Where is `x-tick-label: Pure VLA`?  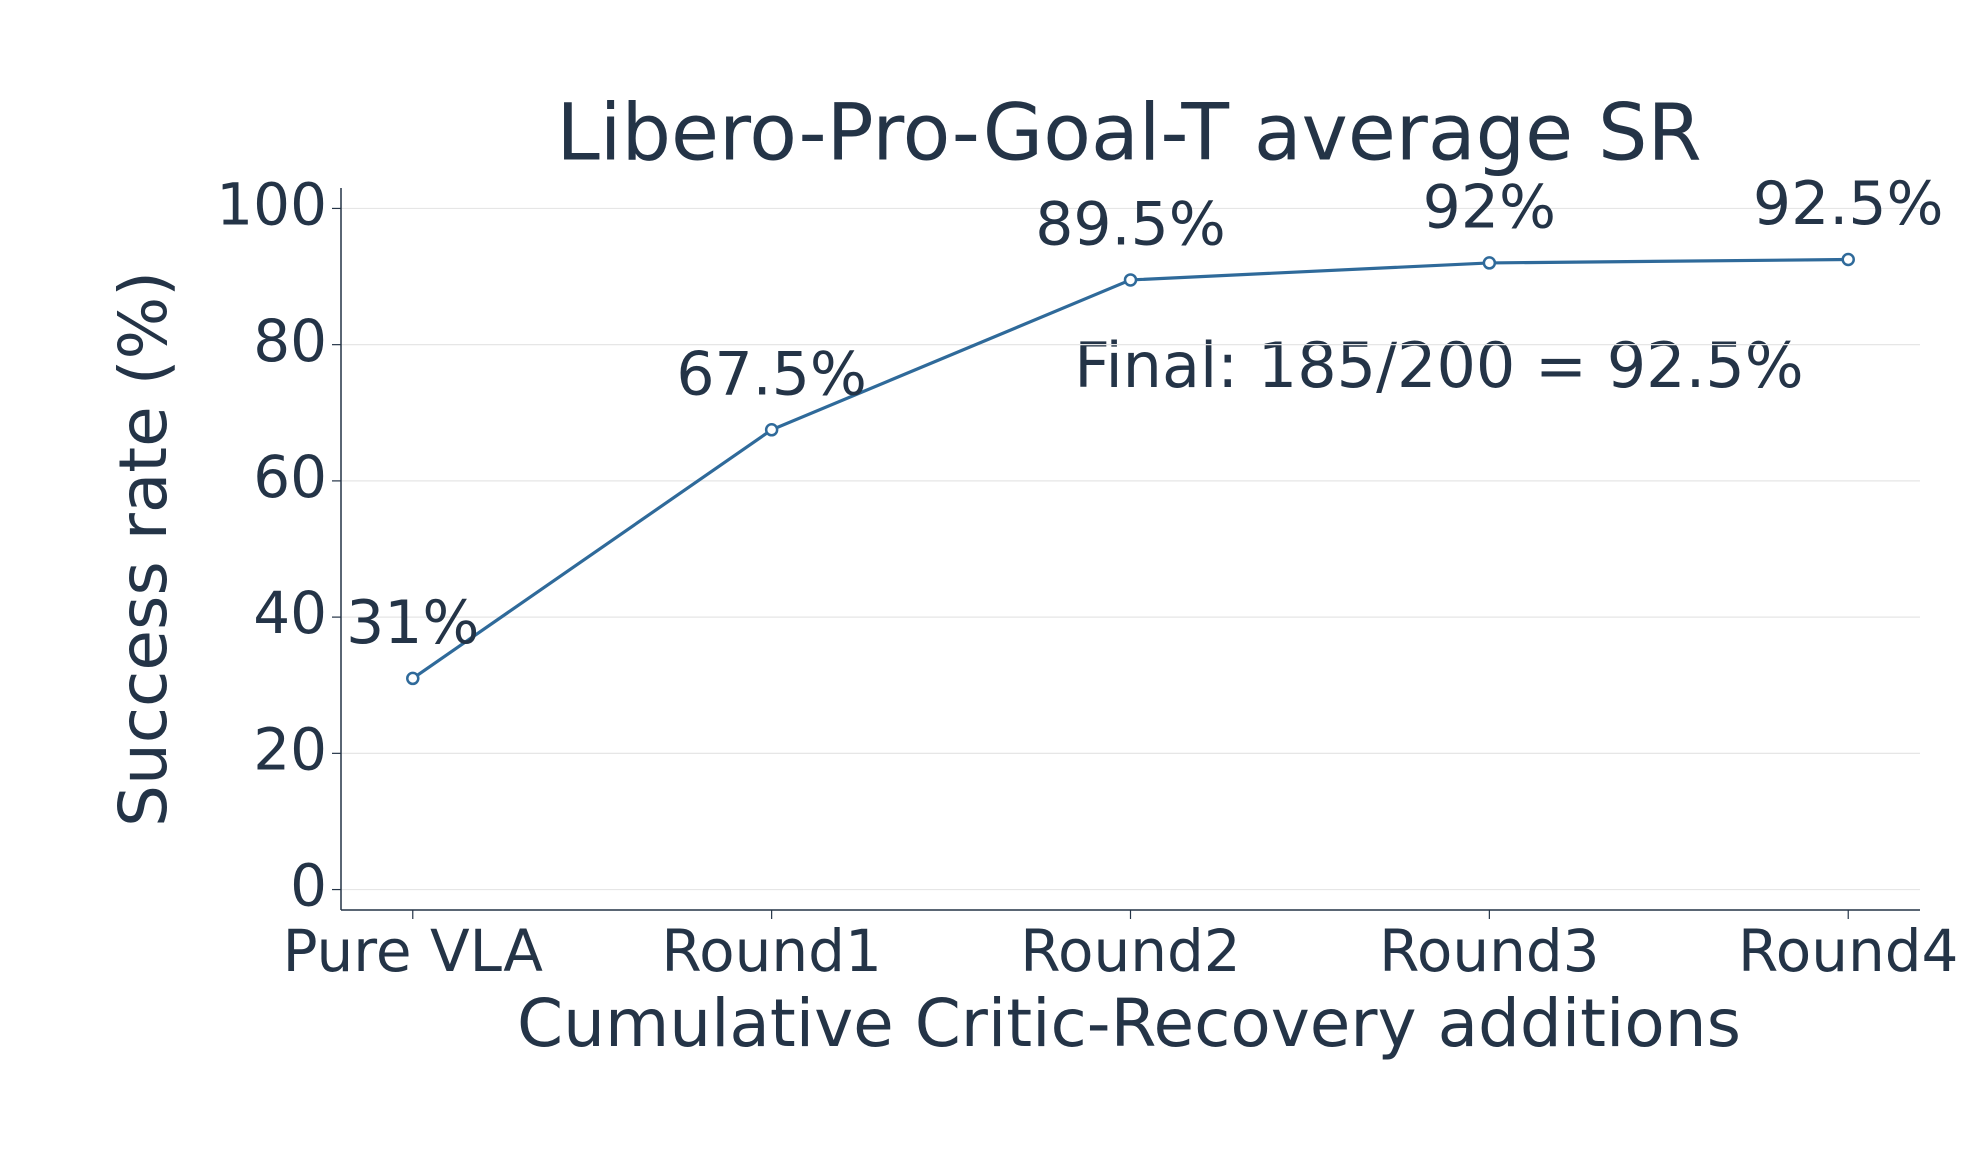
x-tick-label: Pure VLA is located at coordinates (413, 951).